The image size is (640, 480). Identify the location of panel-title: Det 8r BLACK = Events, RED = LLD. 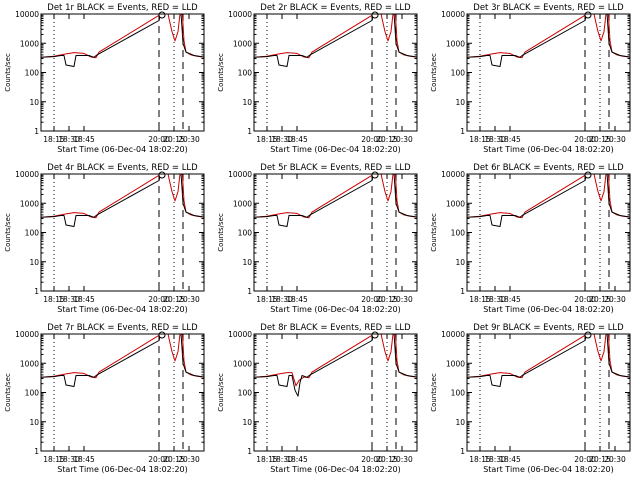
(335, 328).